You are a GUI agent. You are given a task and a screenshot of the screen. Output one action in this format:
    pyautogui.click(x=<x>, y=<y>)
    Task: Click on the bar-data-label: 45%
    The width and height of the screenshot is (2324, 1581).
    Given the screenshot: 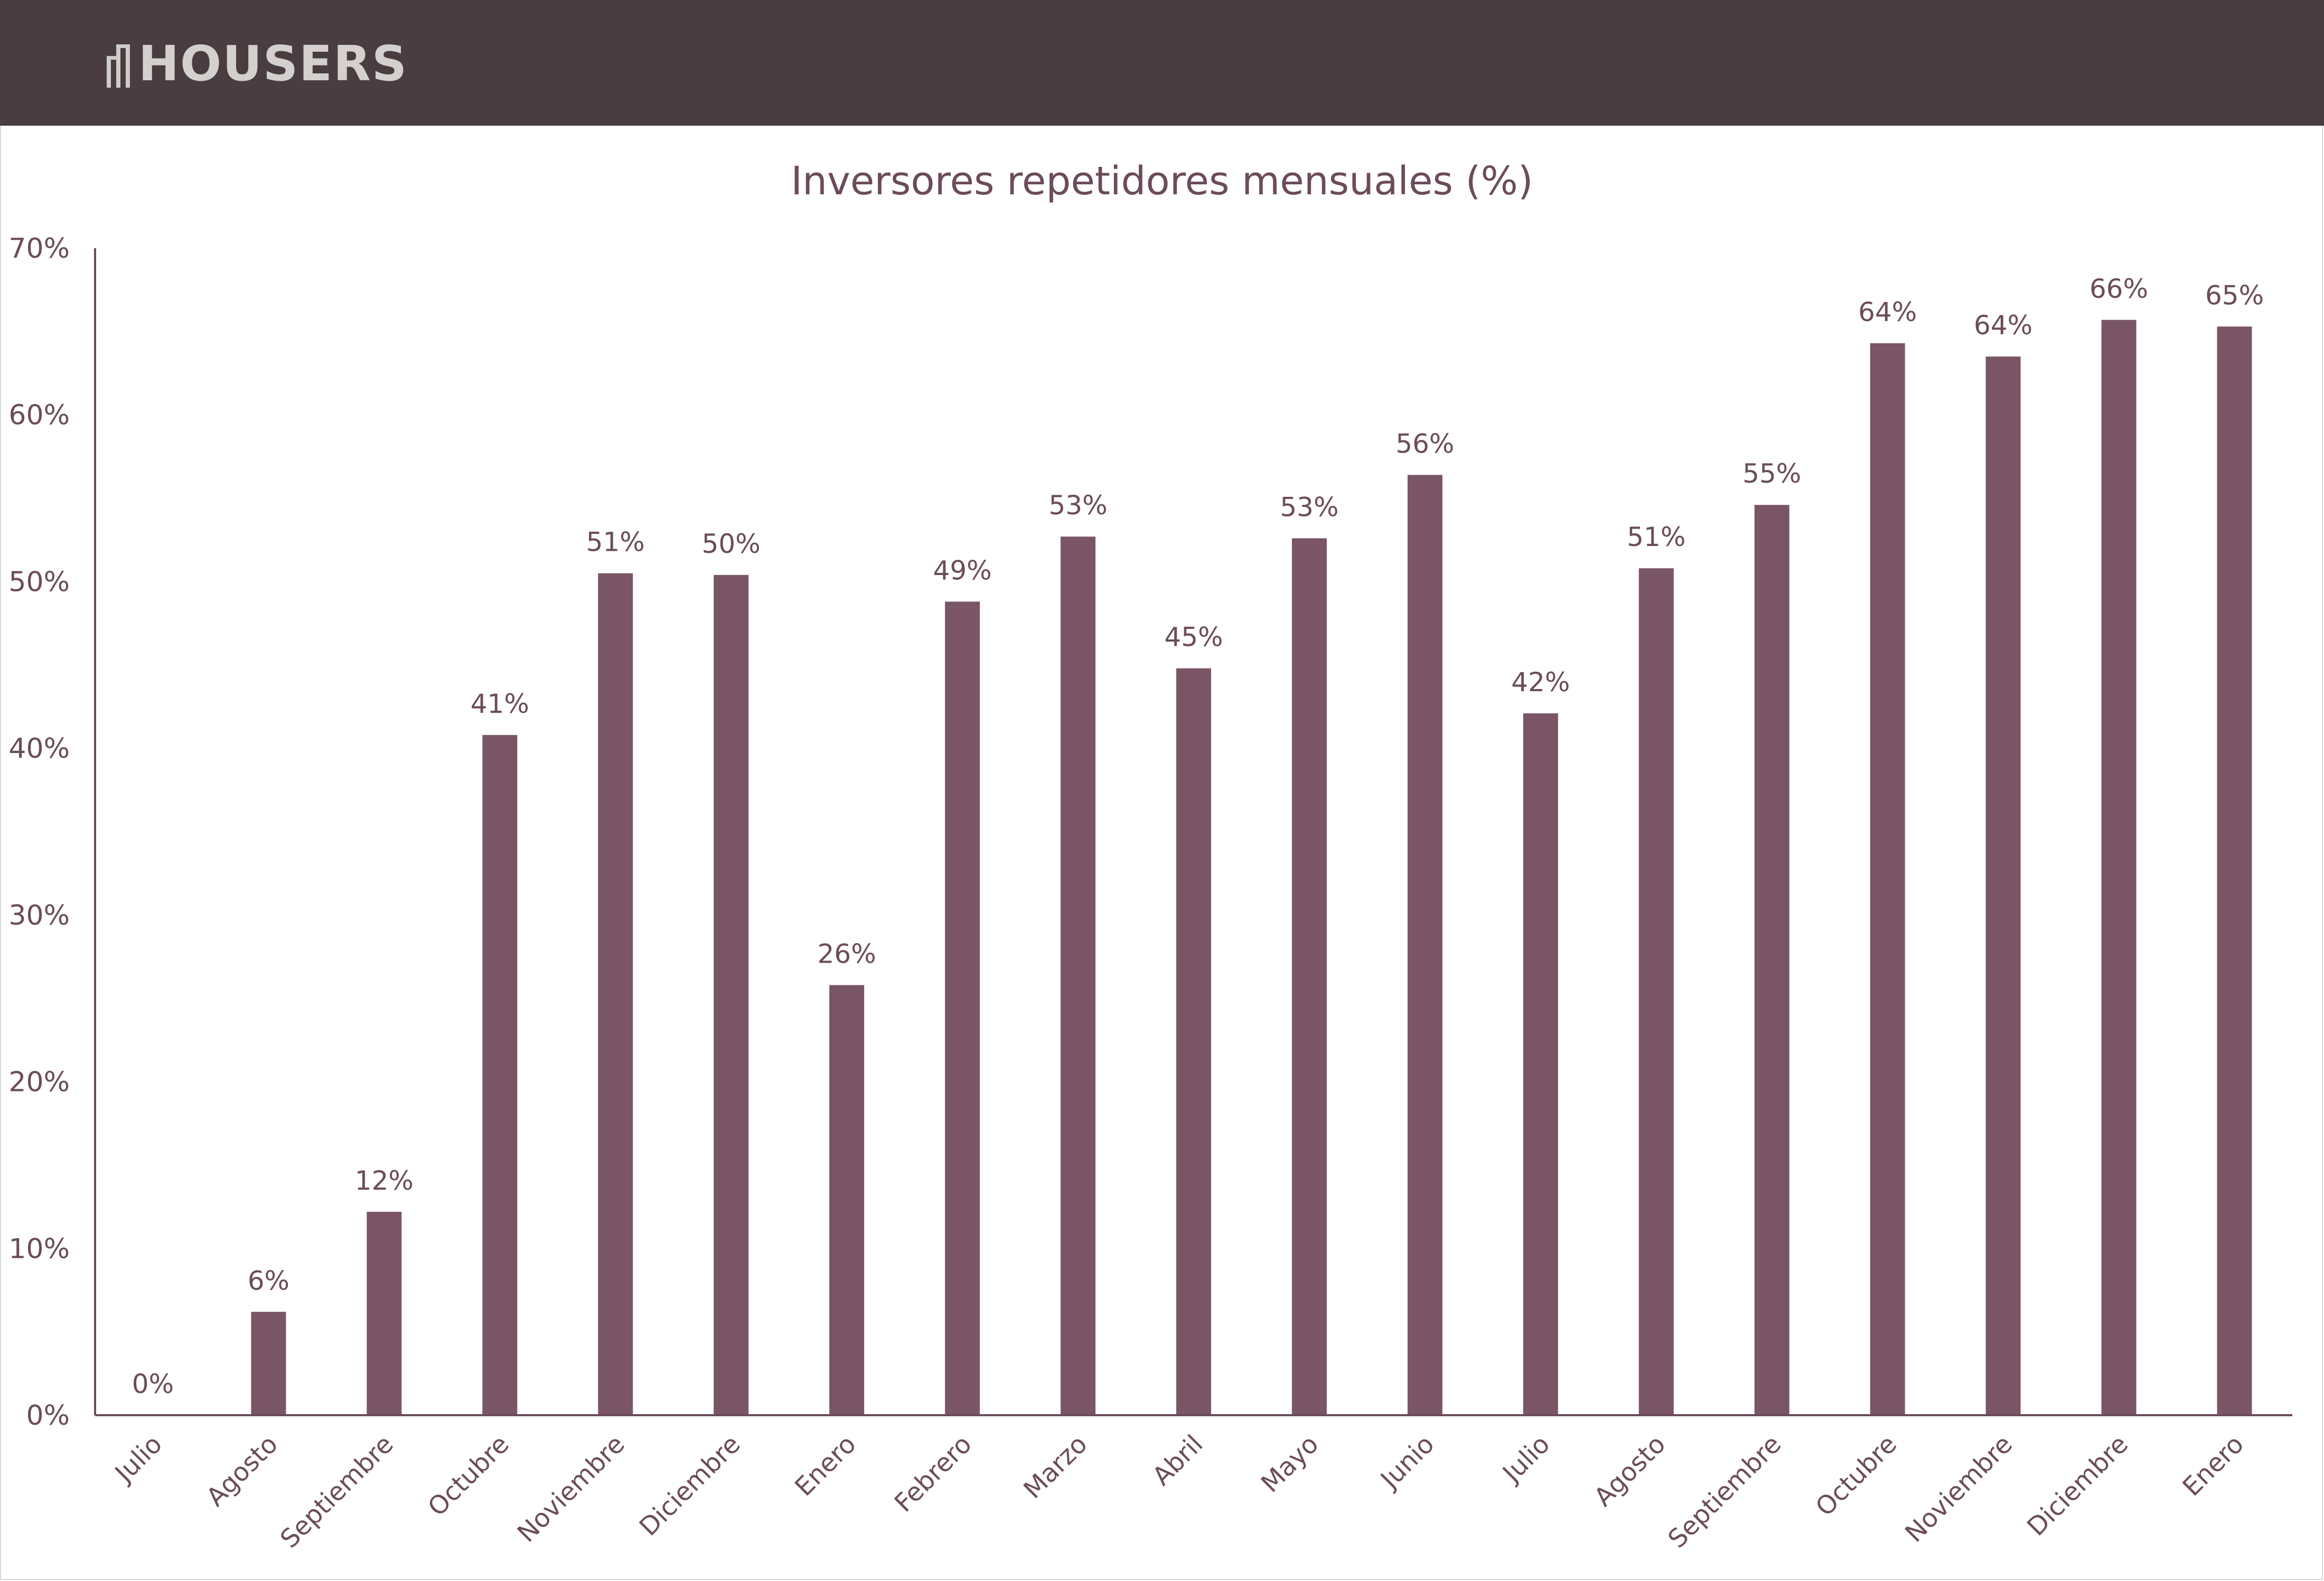 What is the action you would take?
    pyautogui.click(x=1194, y=637)
    